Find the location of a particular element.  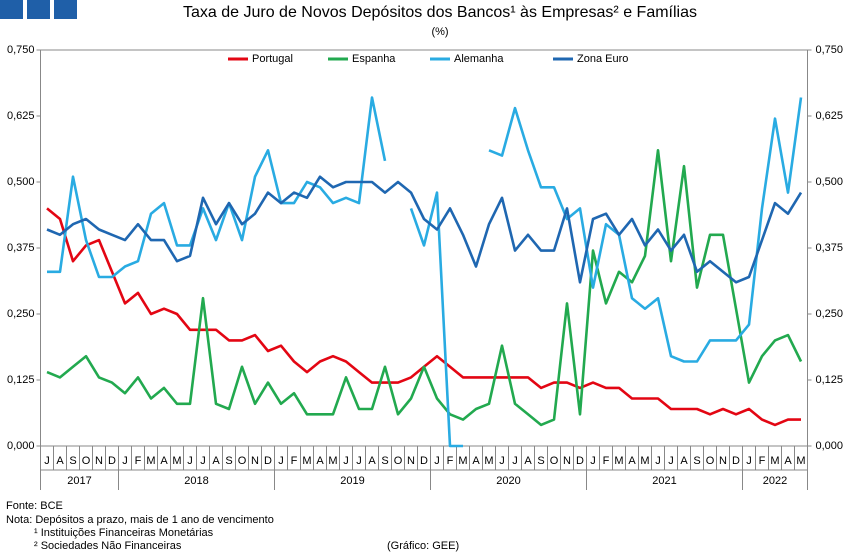

year-label: 2017 is located at coordinates (79, 481).